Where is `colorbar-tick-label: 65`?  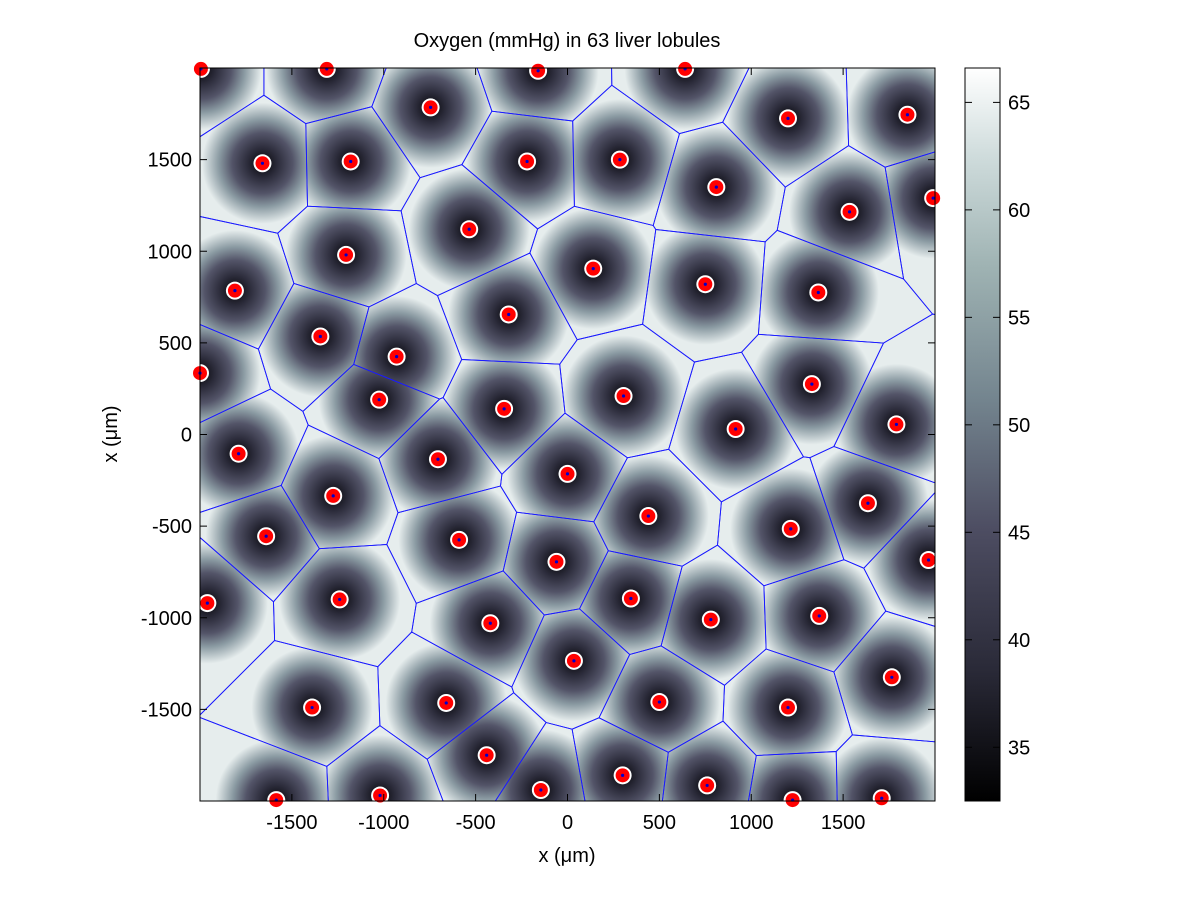
colorbar-tick-label: 65 is located at coordinates (1019, 103).